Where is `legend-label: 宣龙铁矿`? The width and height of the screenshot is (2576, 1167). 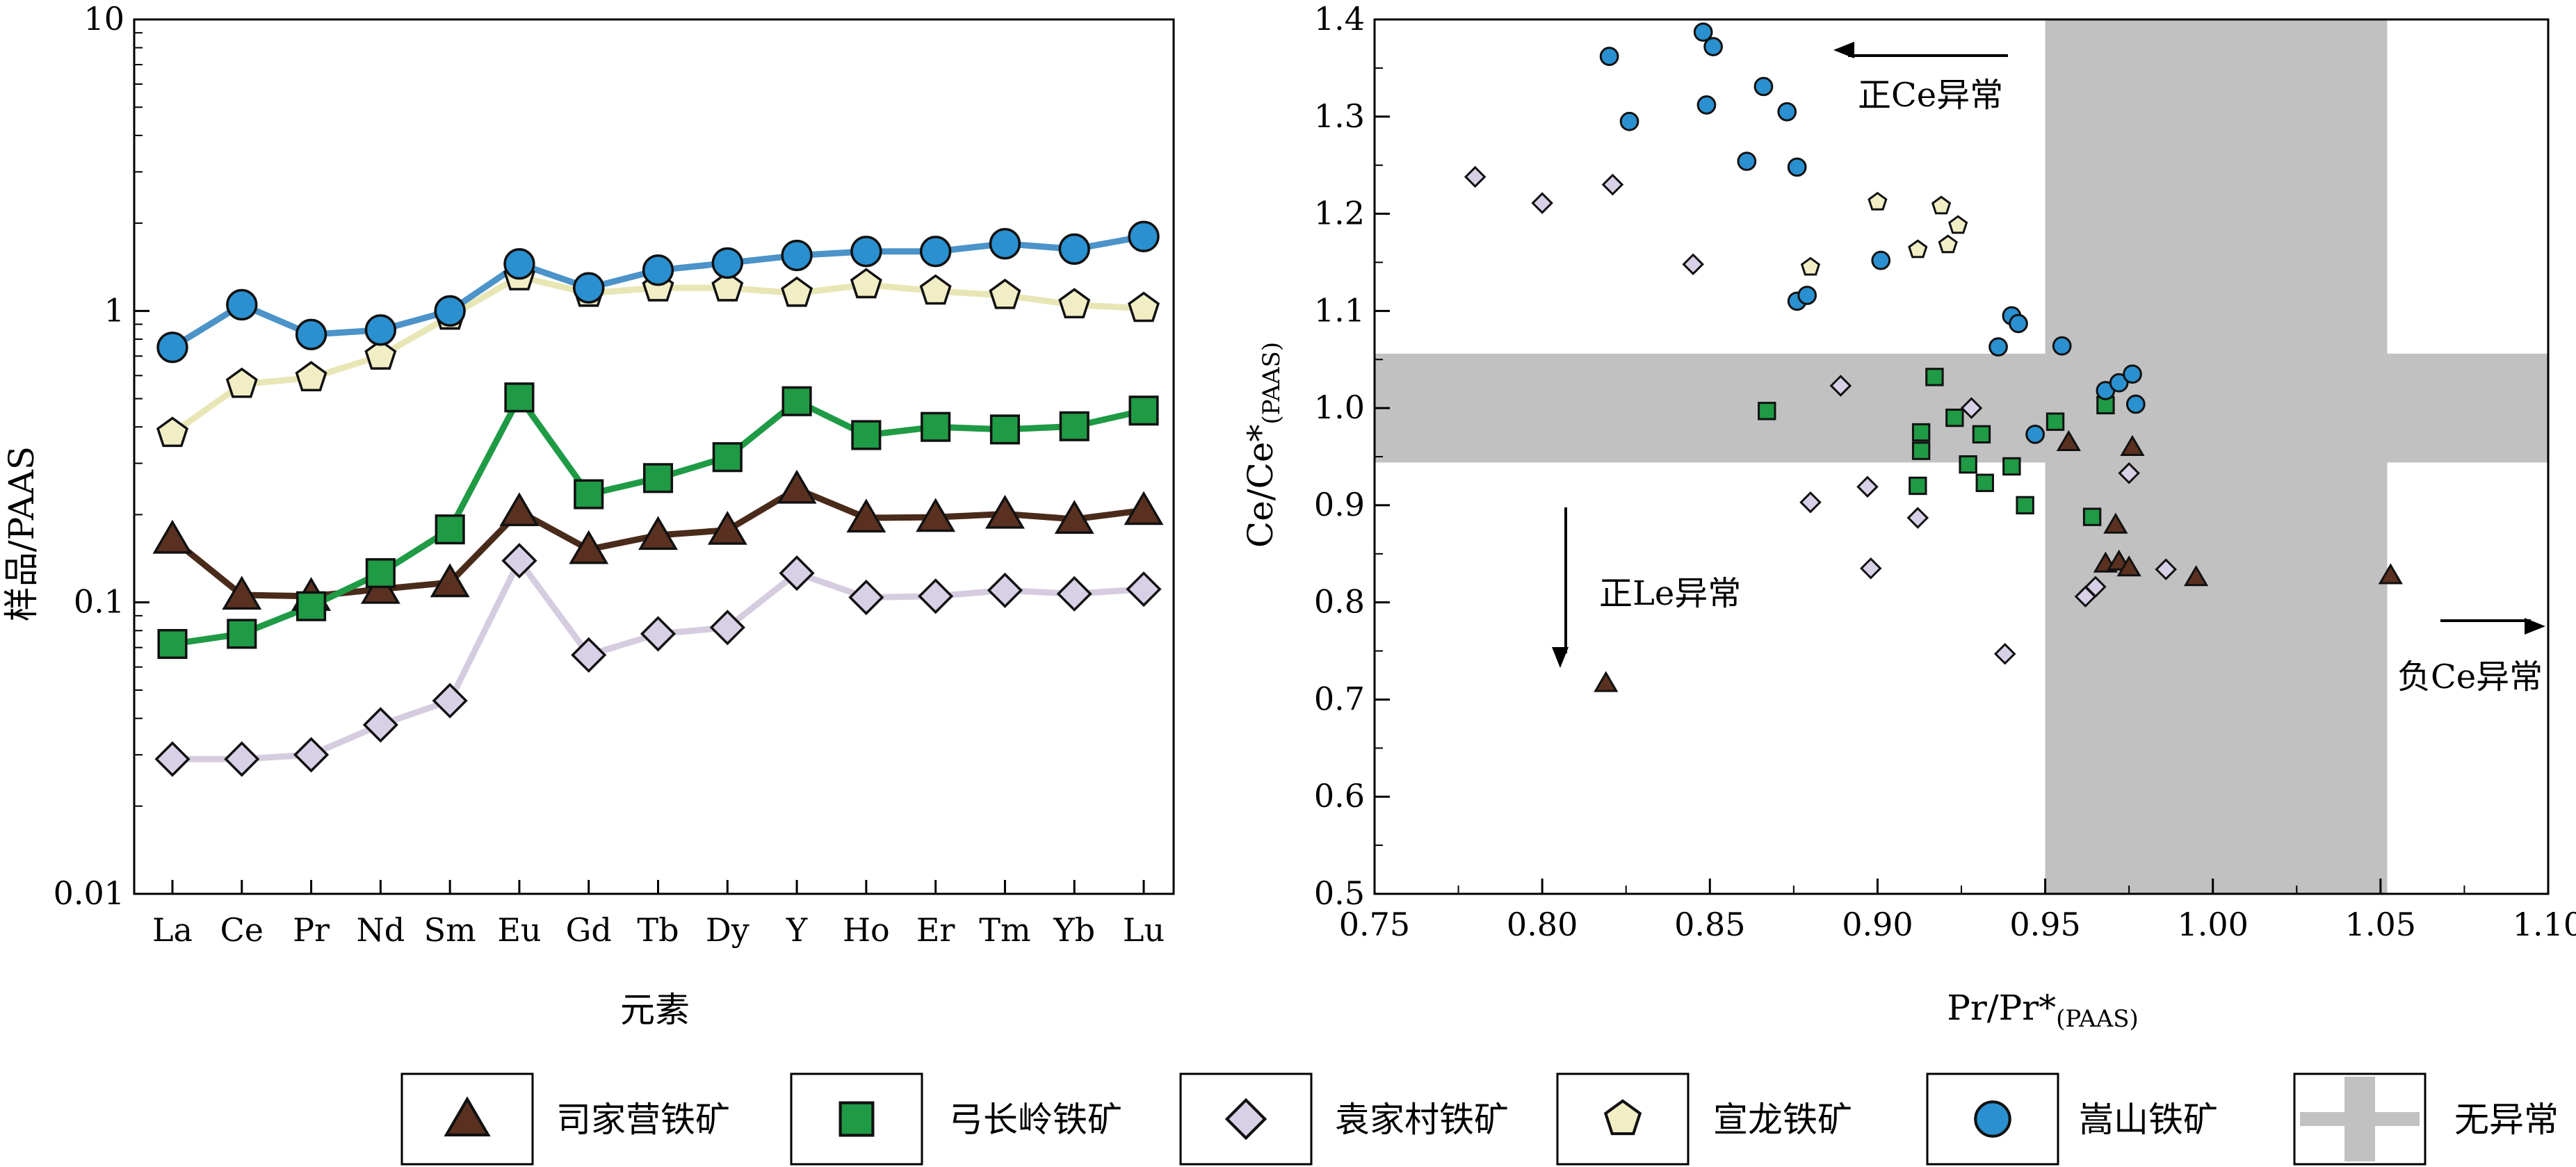
legend-label: 宣龙铁矿 is located at coordinates (1782, 1120).